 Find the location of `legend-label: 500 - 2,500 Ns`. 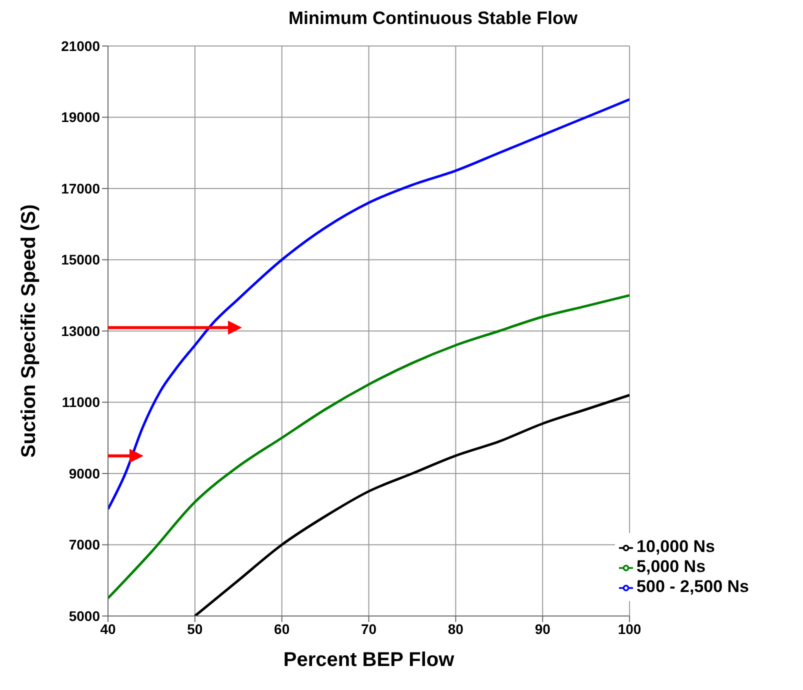

legend-label: 500 - 2,500 Ns is located at coordinates (692, 586).